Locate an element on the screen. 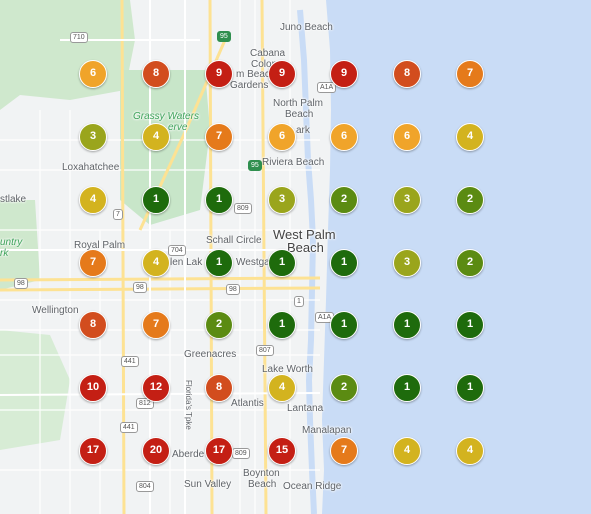 This screenshot has height=514, width=591. label-sun-valley: Sun Valley is located at coordinates (208, 484).